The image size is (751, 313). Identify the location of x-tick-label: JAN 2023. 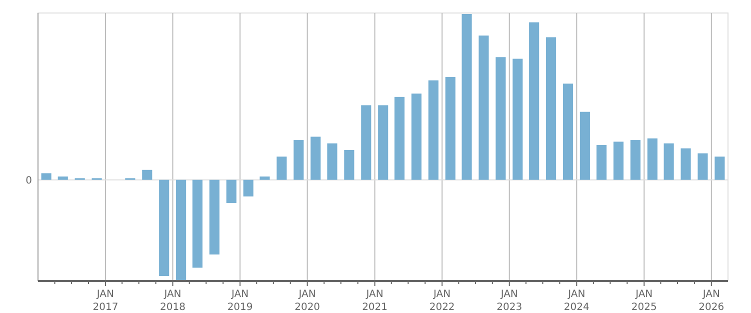
(509, 301).